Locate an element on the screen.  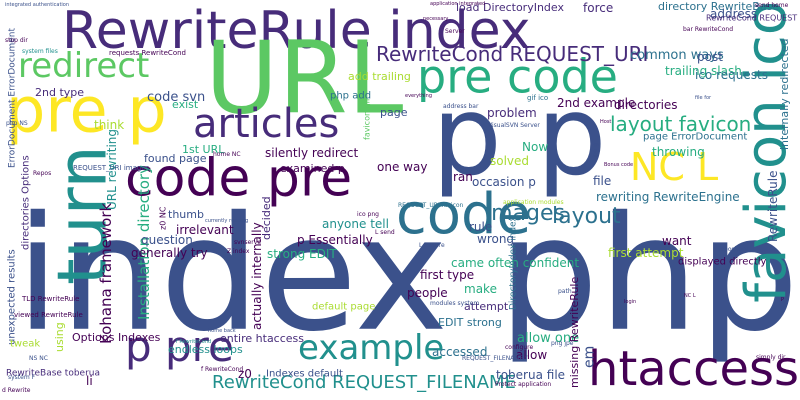
word-ns-nc: NS NC is located at coordinates (38, 358).